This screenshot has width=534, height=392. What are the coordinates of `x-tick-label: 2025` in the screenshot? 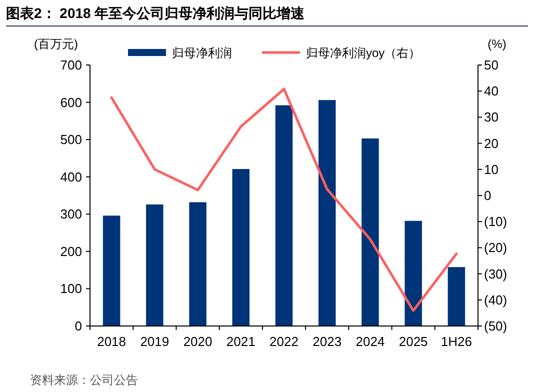 It's located at (413, 341).